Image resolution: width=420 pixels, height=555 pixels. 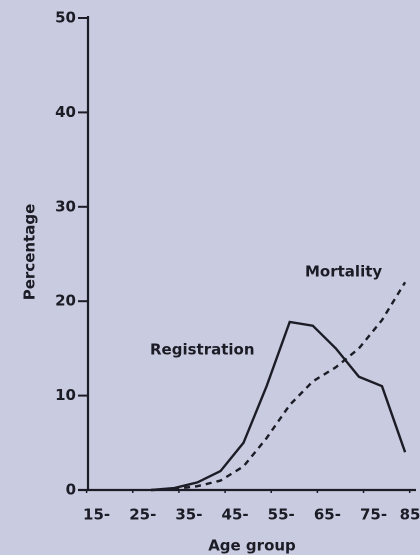 What do you see at coordinates (343, 272) in the screenshot?
I see `series-label: Mortality` at bounding box center [343, 272].